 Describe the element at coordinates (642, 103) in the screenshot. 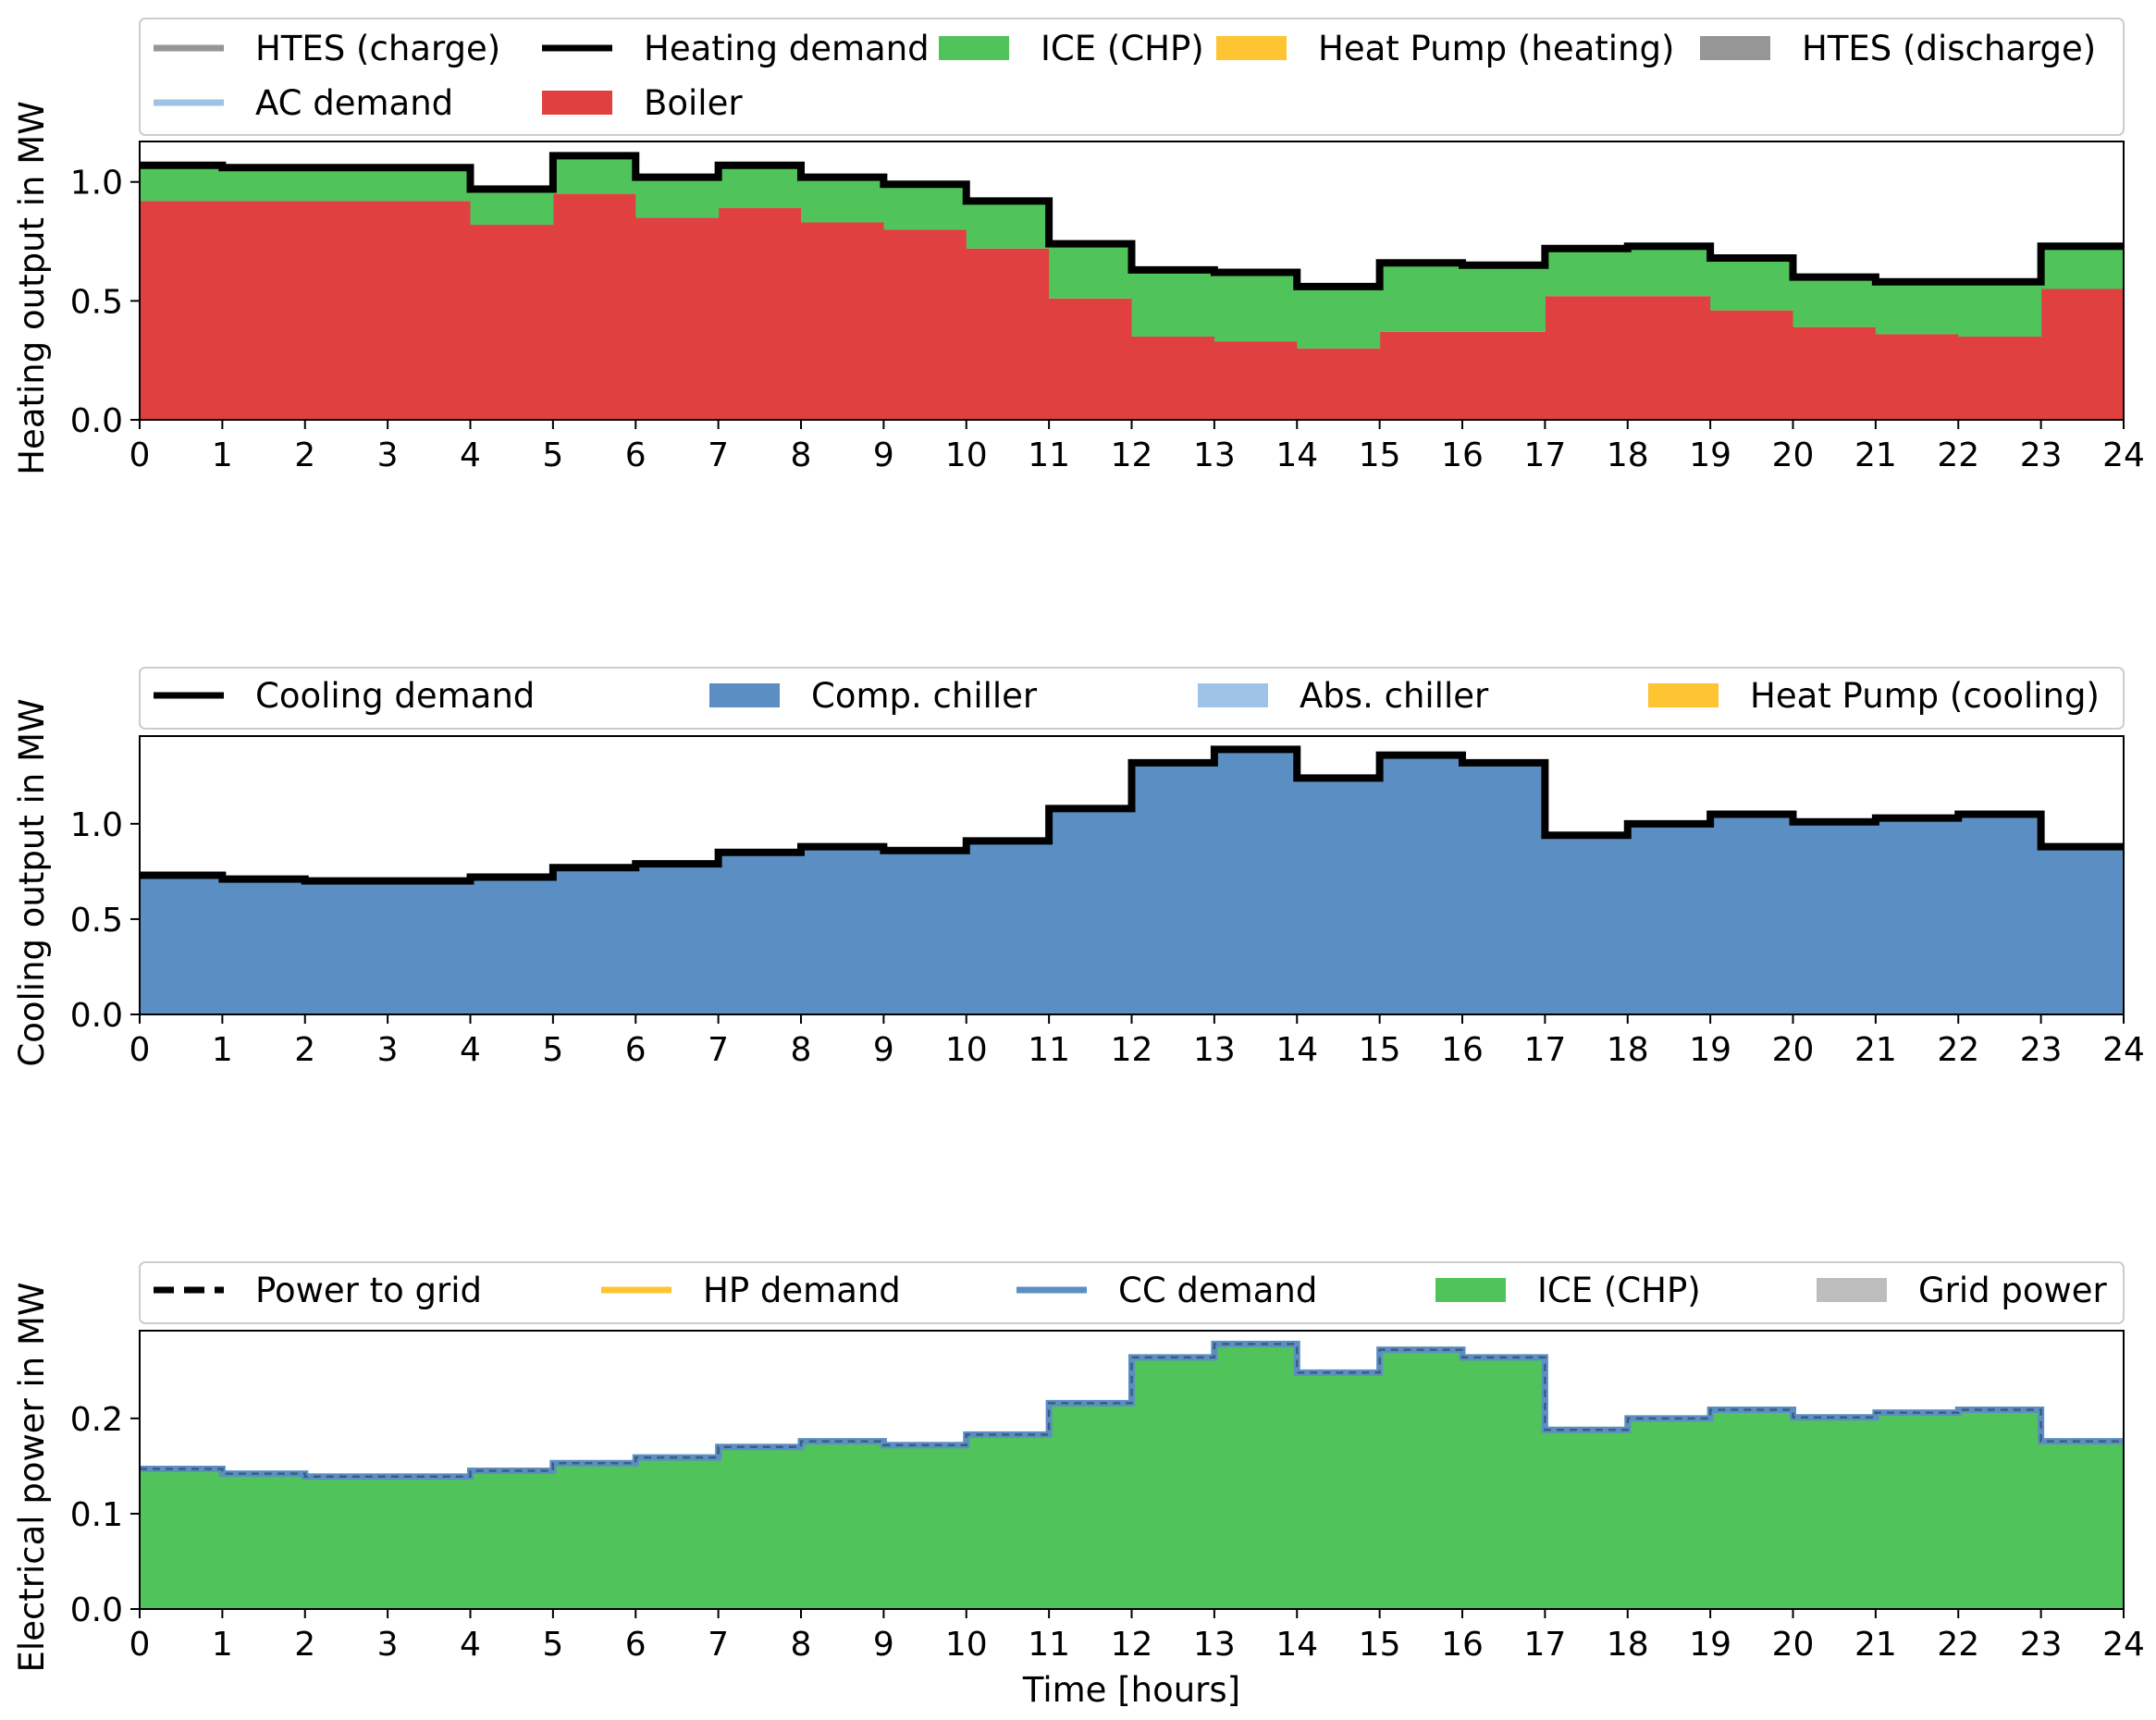

I see `legend-entry-boiler: Boiler` at that location.